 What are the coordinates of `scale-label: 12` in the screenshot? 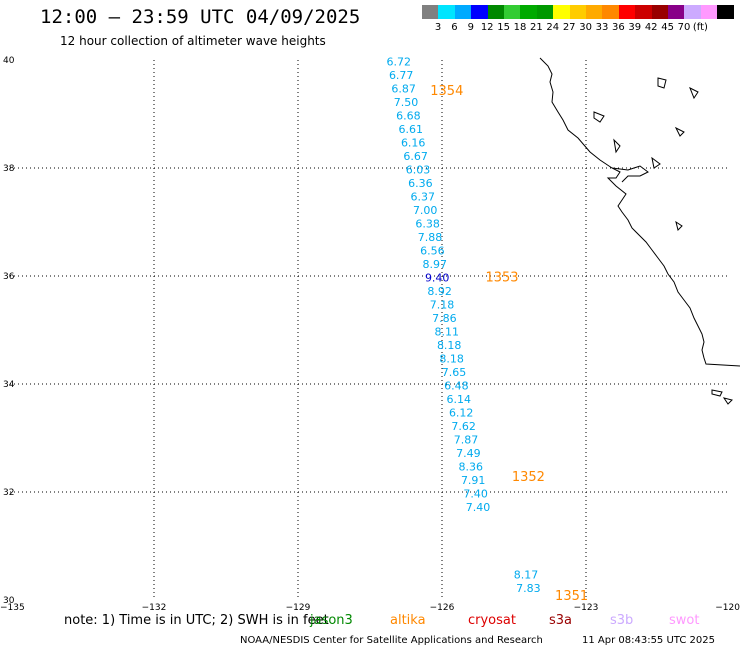 It's located at (487, 27).